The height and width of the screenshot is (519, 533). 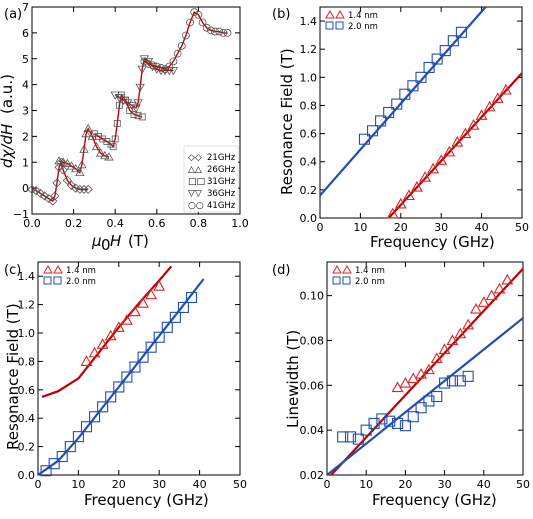 What do you see at coordinates (74, 223) in the screenshot?
I see `x-tick-label-a: 0.2` at bounding box center [74, 223].